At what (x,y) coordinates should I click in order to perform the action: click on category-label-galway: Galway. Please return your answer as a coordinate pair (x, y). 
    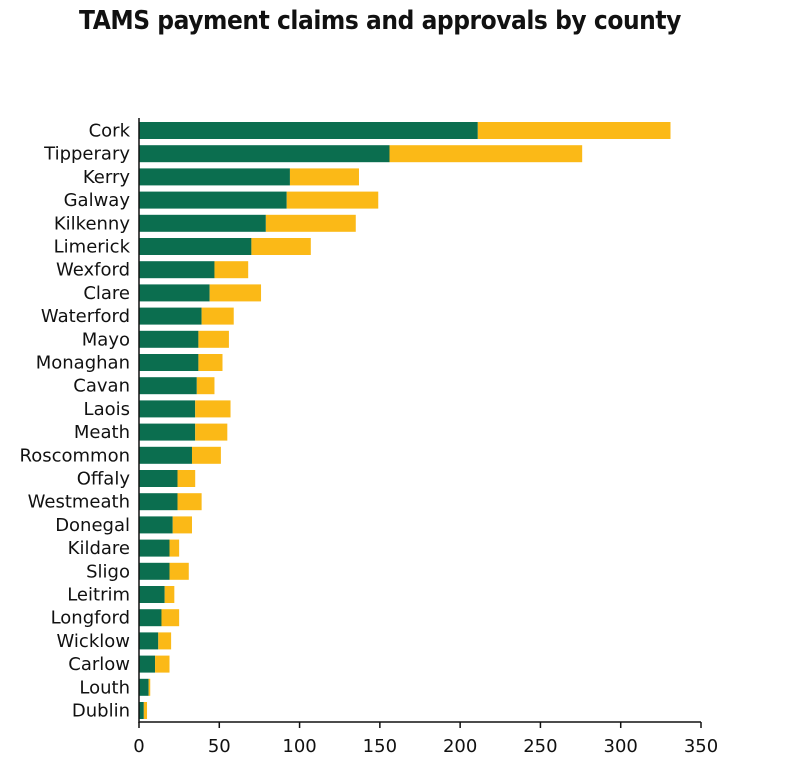
    Looking at the image, I should click on (97, 200).